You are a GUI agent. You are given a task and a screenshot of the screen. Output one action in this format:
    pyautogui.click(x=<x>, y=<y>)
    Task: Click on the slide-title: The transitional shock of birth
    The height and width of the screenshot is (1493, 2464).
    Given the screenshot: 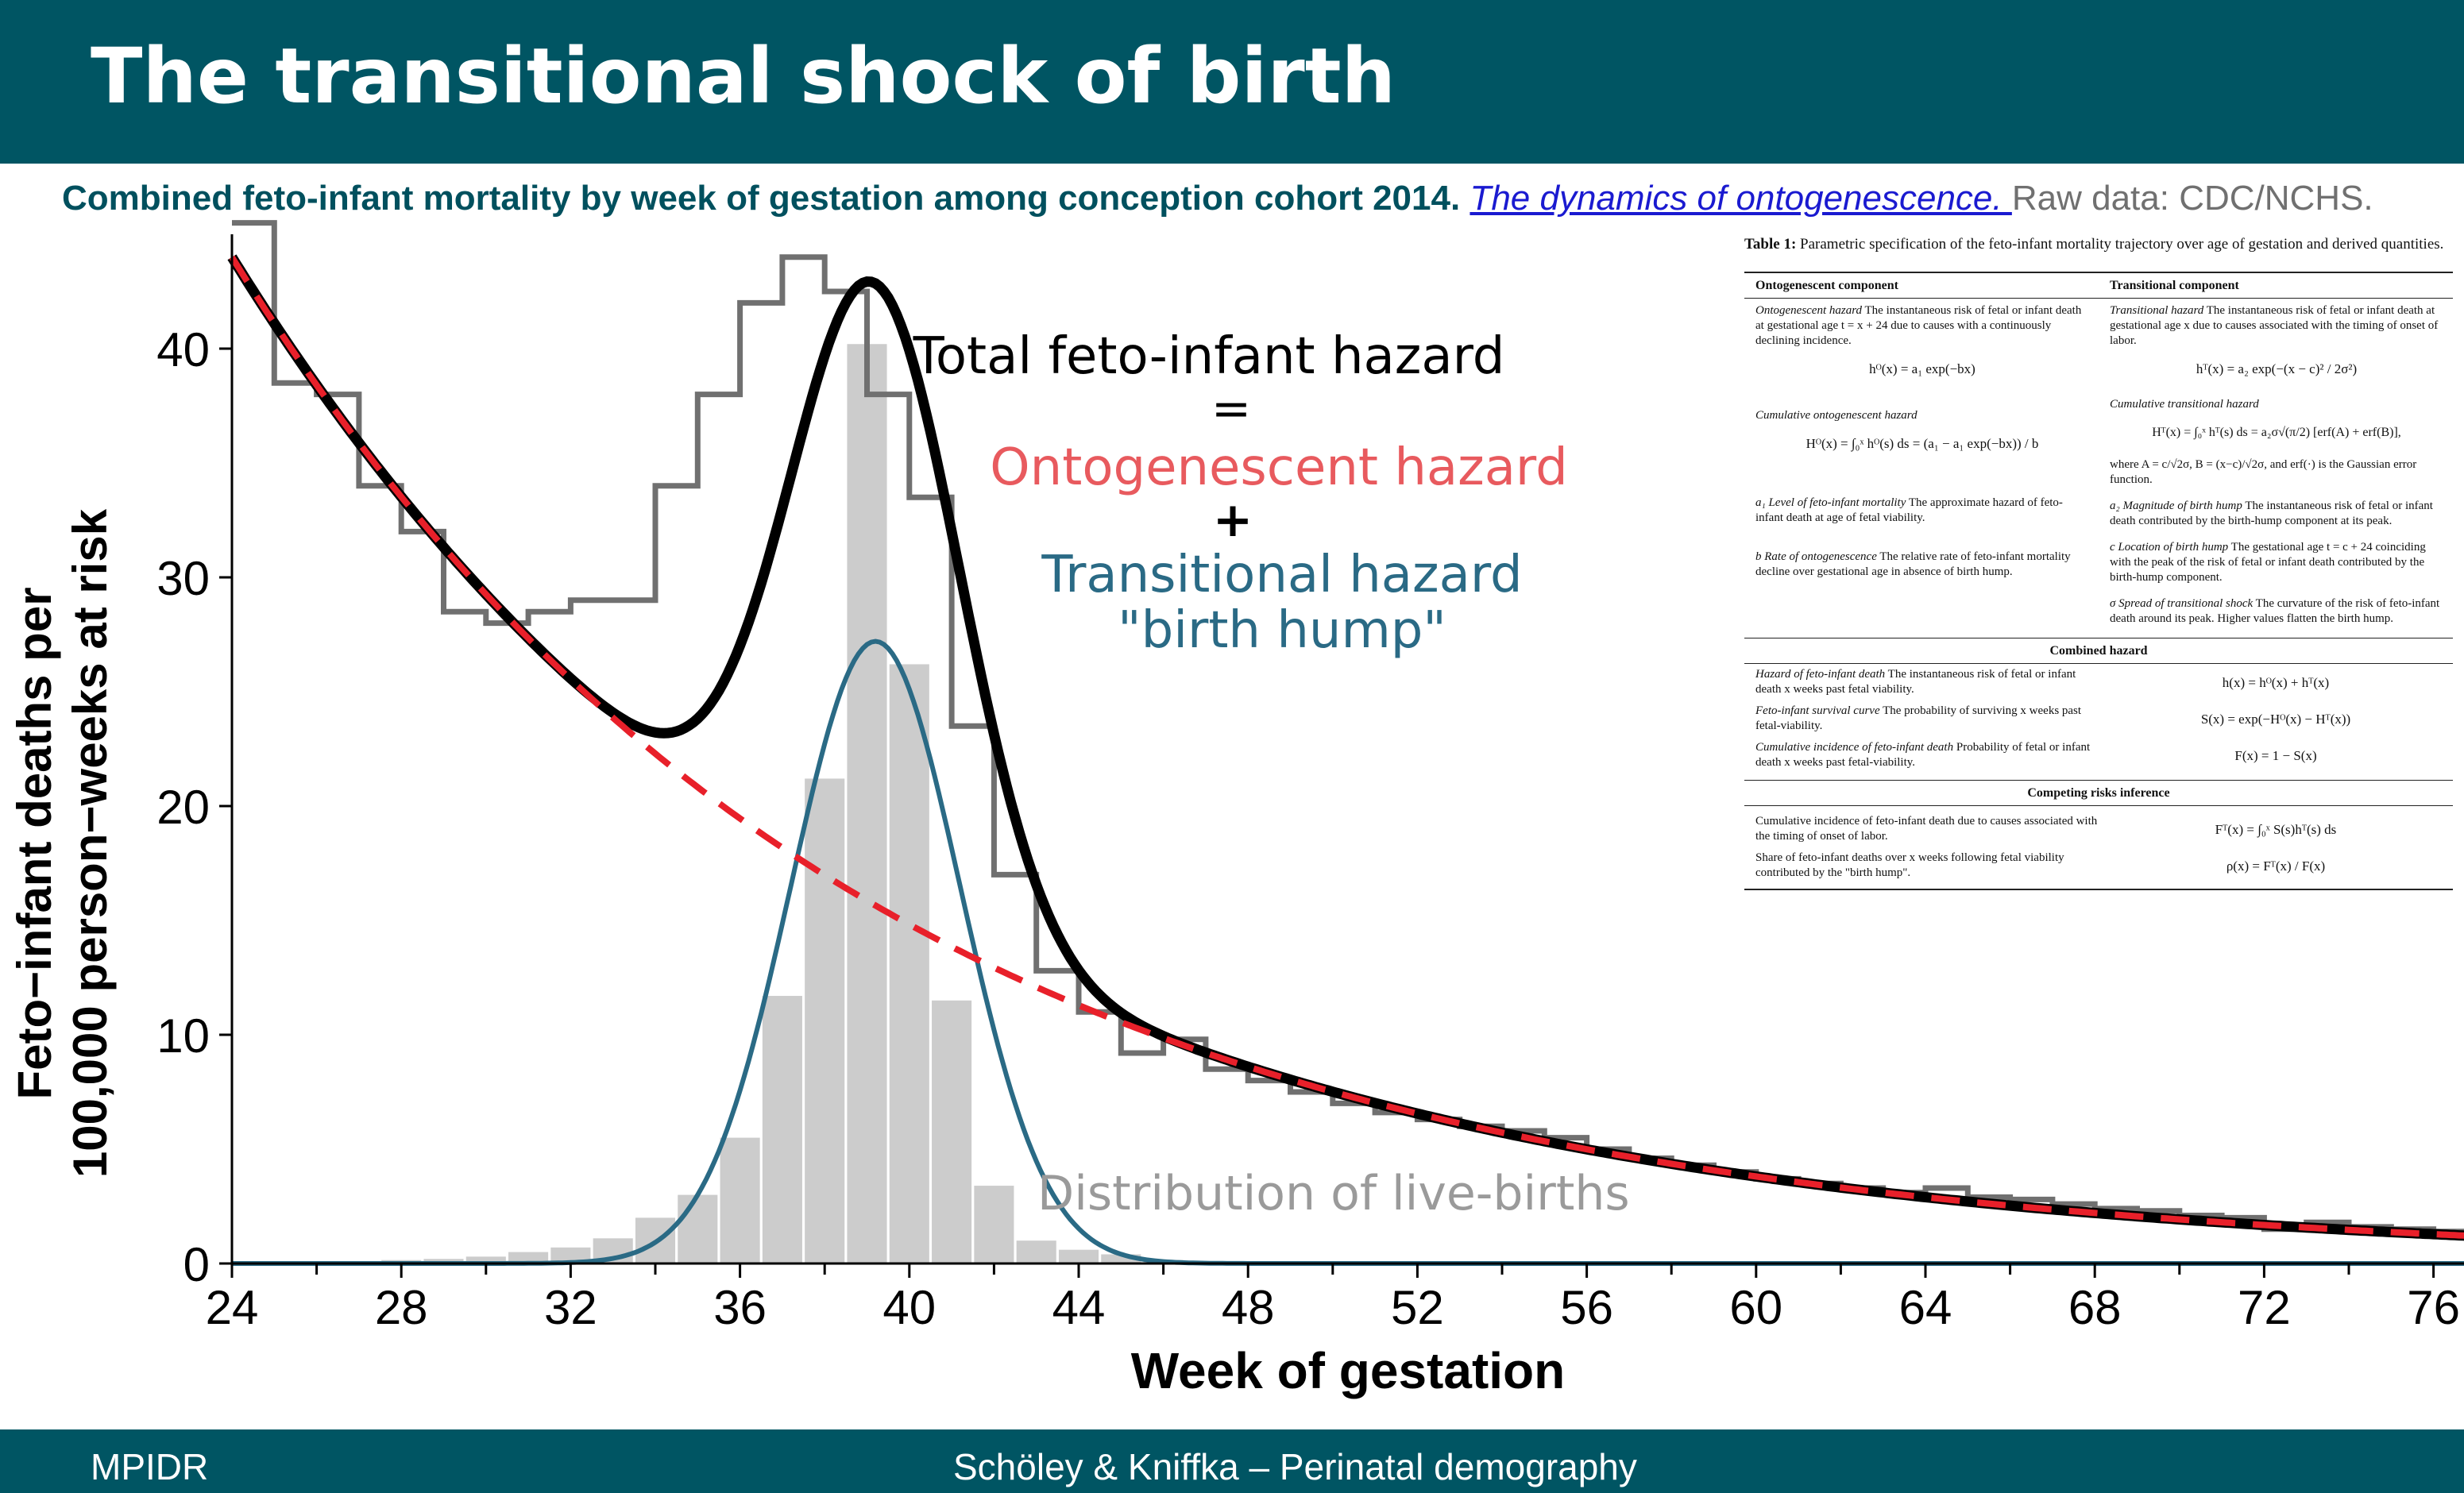 What is the action you would take?
    pyautogui.click(x=744, y=77)
    